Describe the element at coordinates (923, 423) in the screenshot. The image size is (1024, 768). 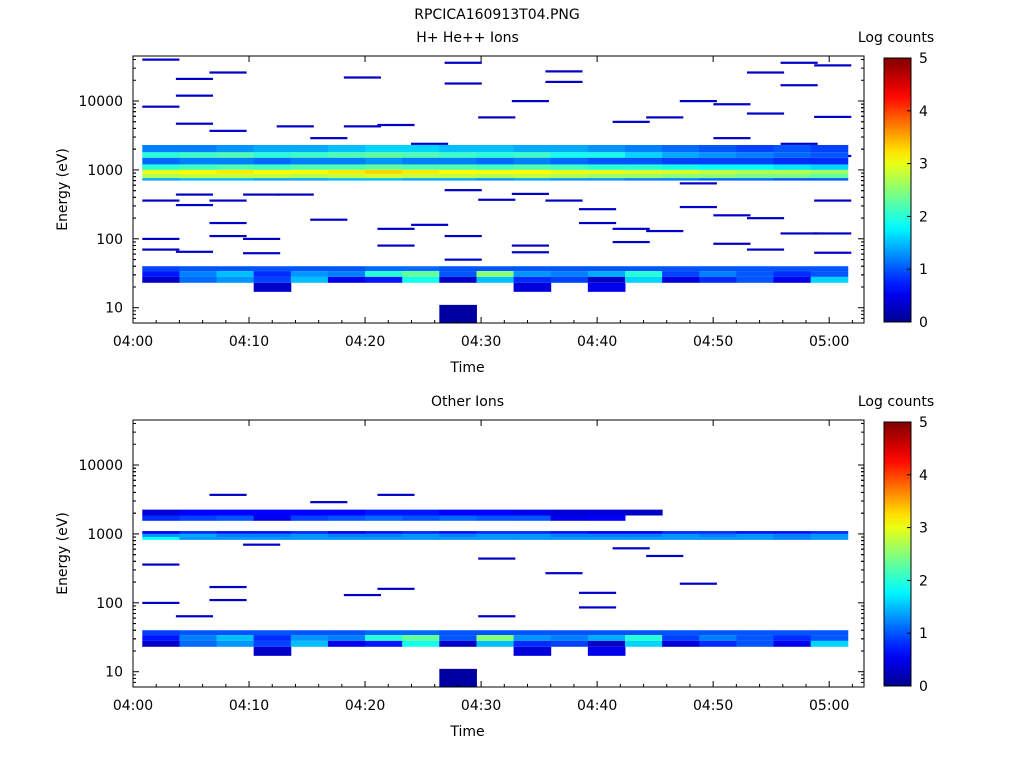
I see `colorbar-tick-label: 5` at that location.